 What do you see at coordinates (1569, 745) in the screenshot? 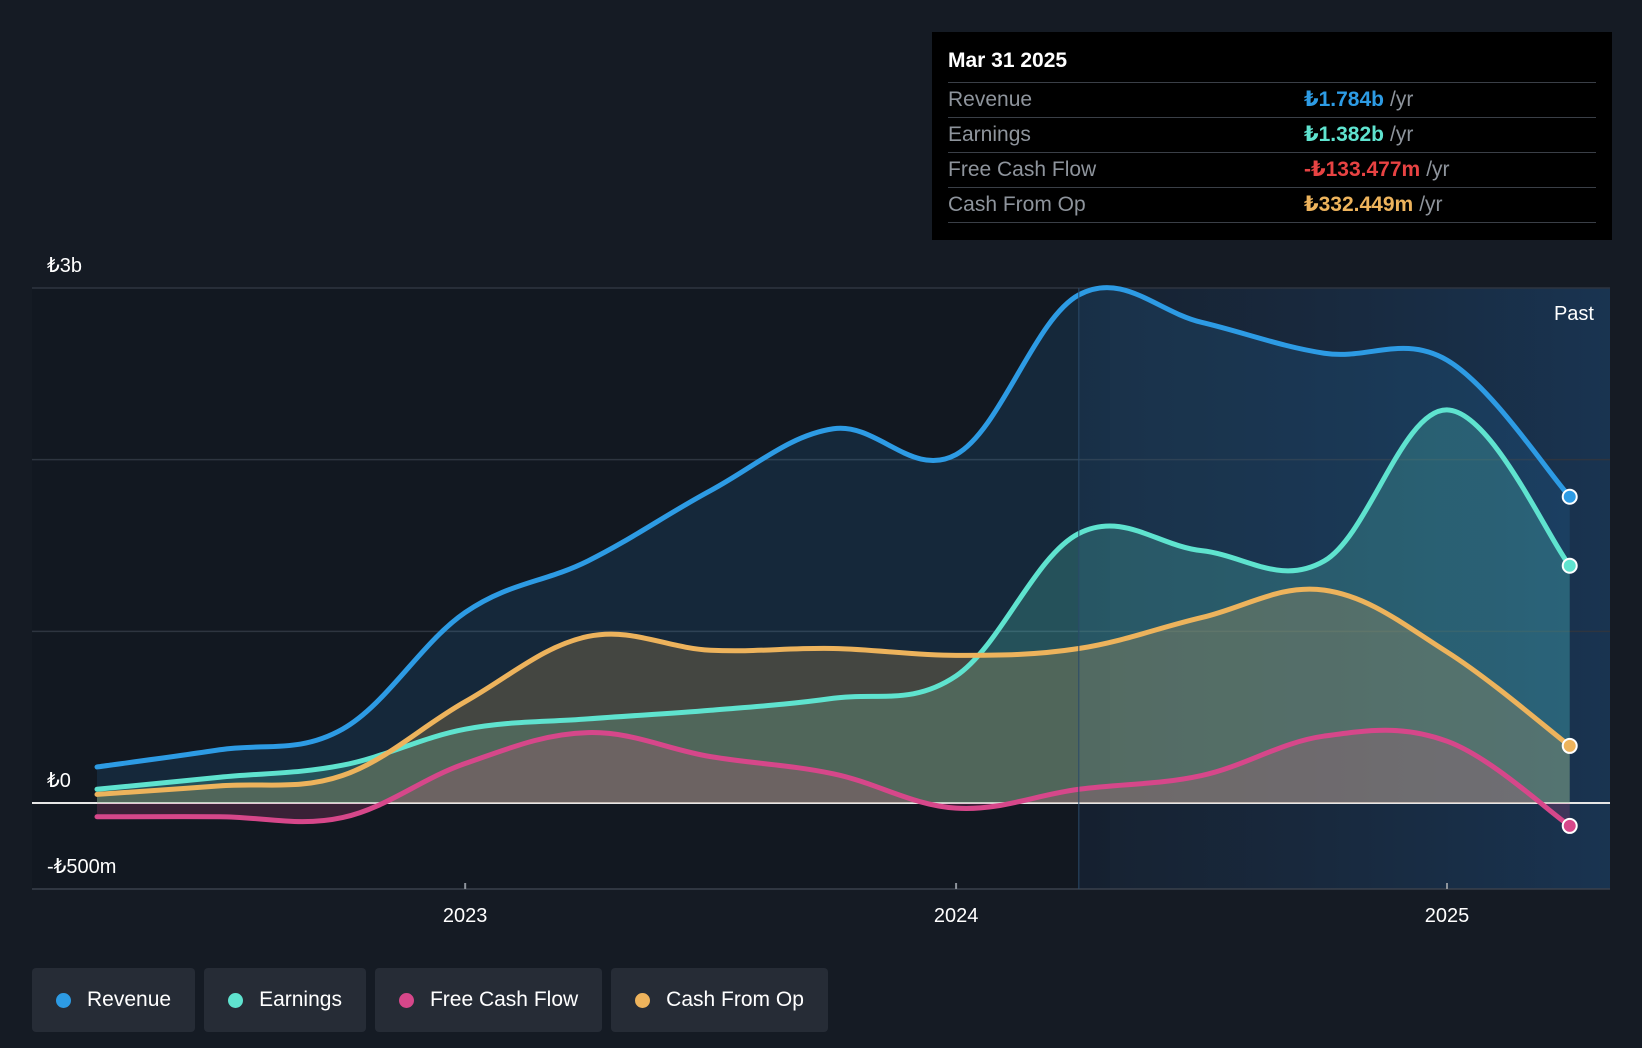
I see `endpoint-cash-from-op` at bounding box center [1569, 745].